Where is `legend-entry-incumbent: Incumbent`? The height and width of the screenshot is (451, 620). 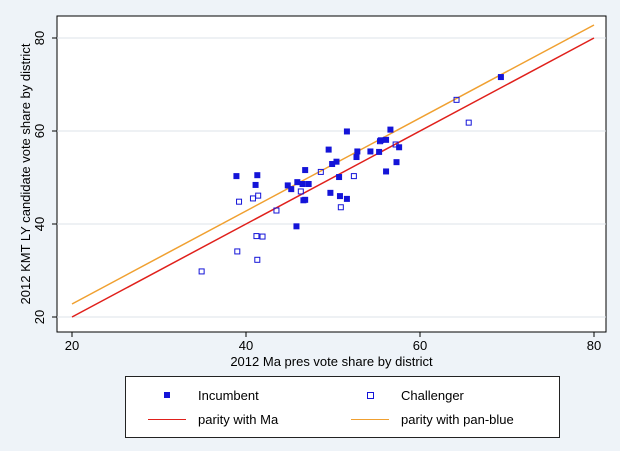 legend-entry-incumbent: Incumbent is located at coordinates (203, 395).